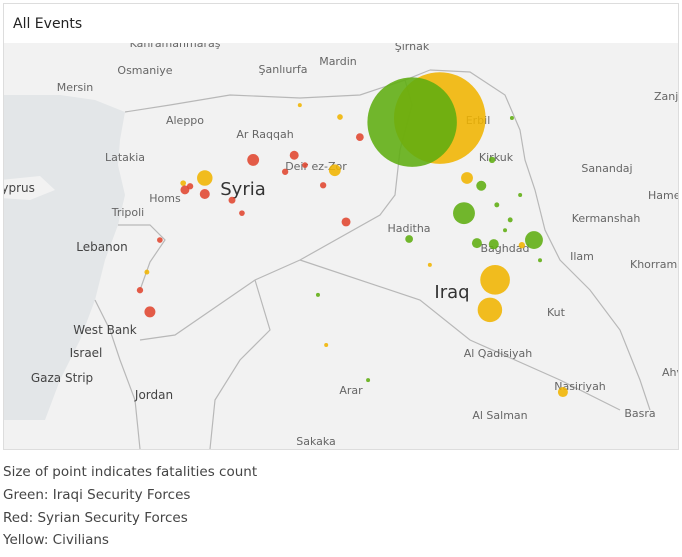 The width and height of the screenshot is (682, 557). What do you see at coordinates (64, 257) in the screenshot?
I see `sea` at bounding box center [64, 257].